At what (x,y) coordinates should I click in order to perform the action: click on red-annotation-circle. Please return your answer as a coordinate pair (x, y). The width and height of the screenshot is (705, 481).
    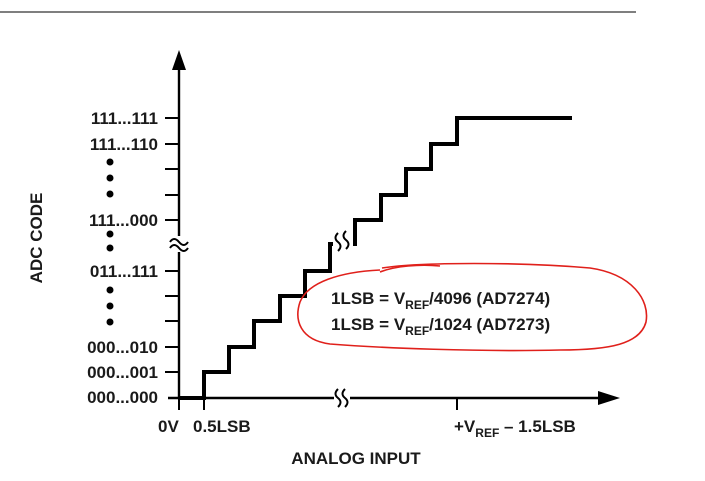
    Looking at the image, I should click on (472, 307).